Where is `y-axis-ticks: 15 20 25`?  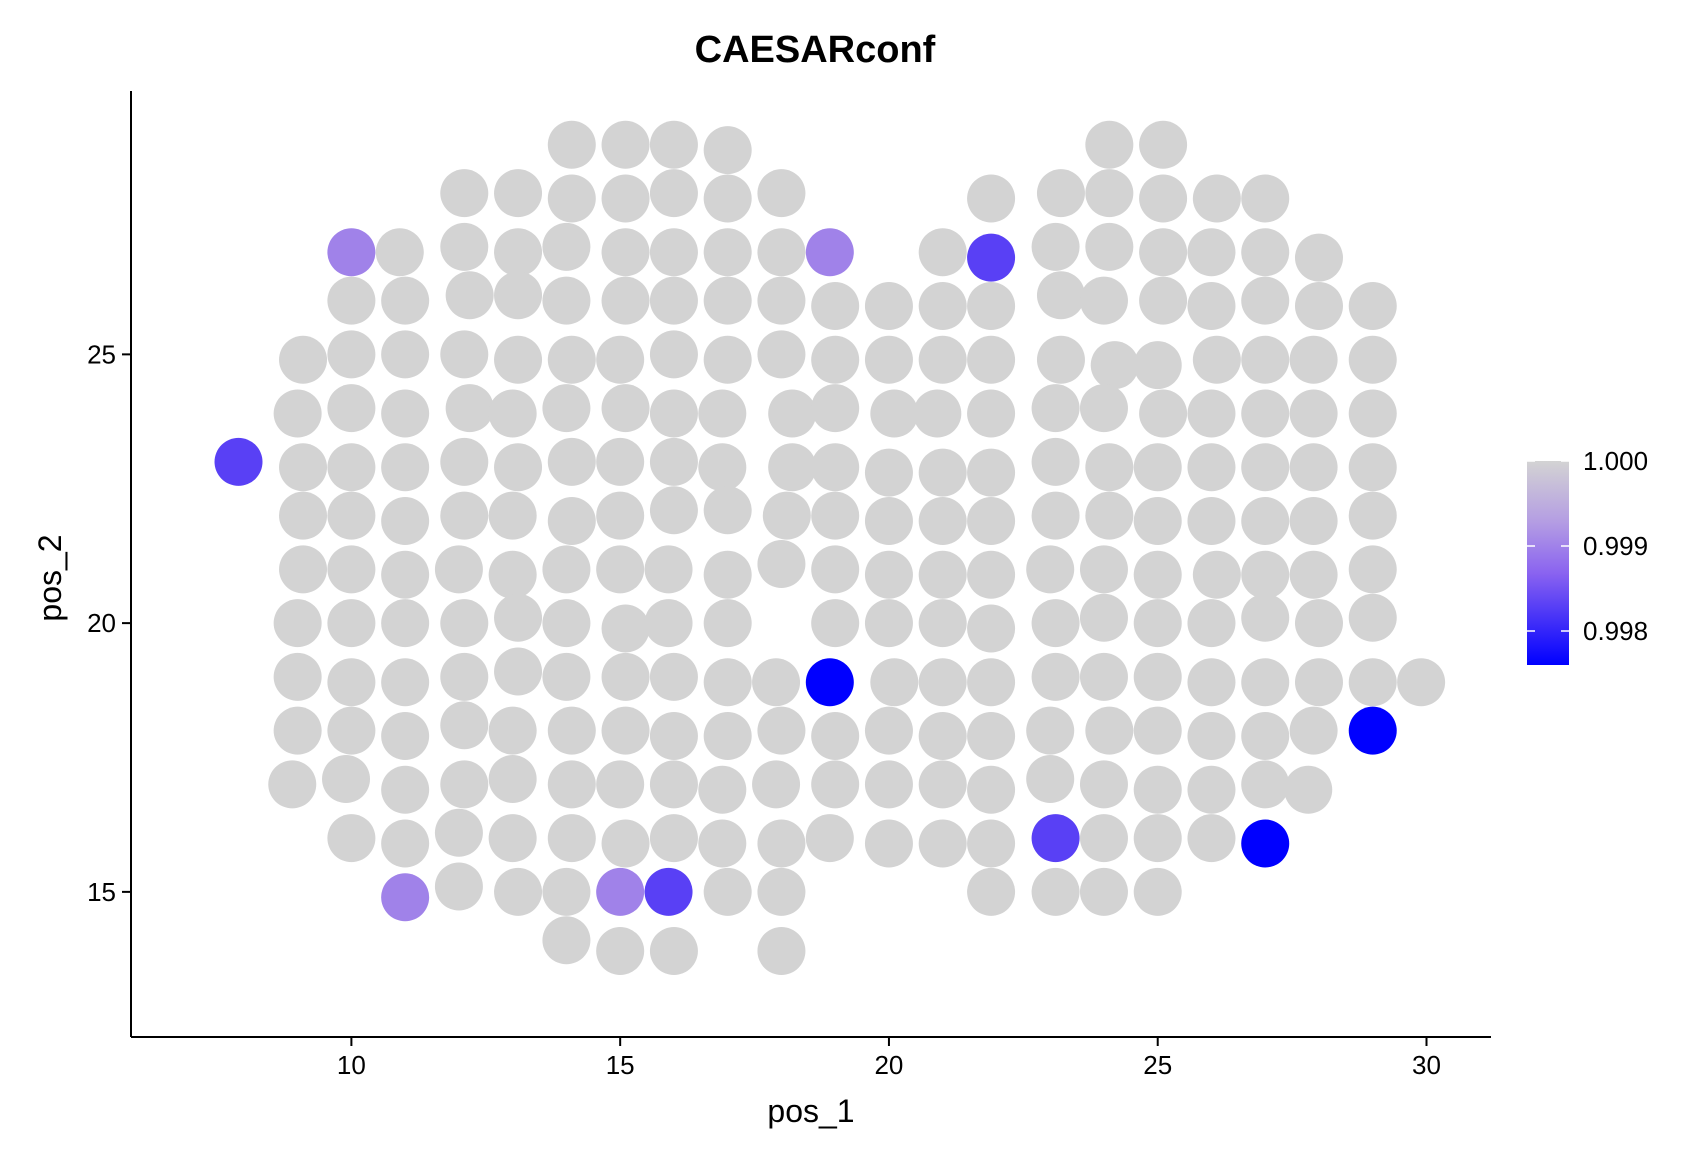
y-axis-ticks: 15 20 25 is located at coordinates (109, 623).